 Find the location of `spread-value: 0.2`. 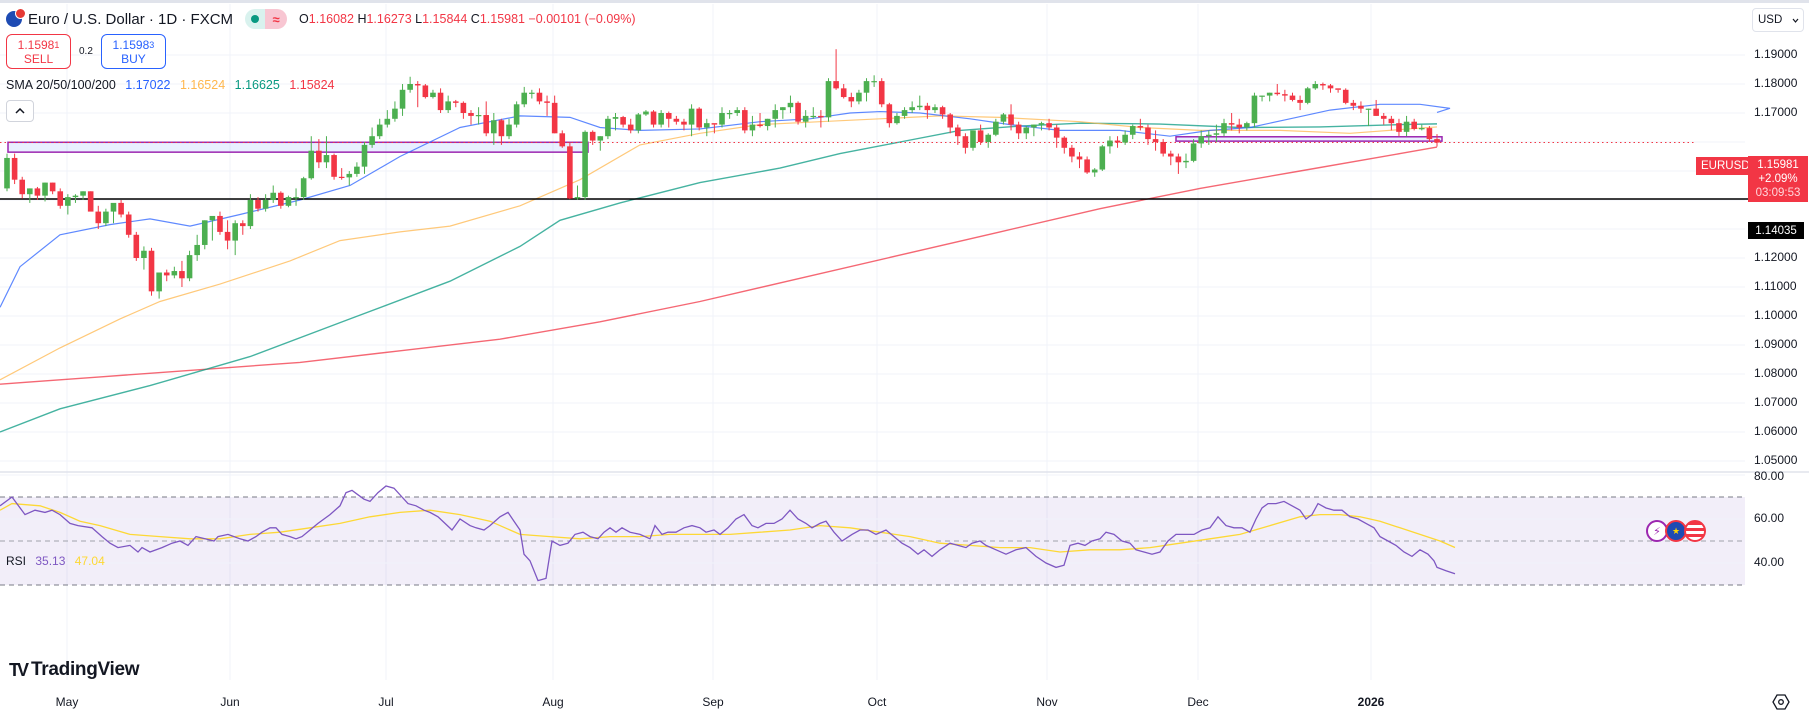

spread-value: 0.2 is located at coordinates (86, 51).